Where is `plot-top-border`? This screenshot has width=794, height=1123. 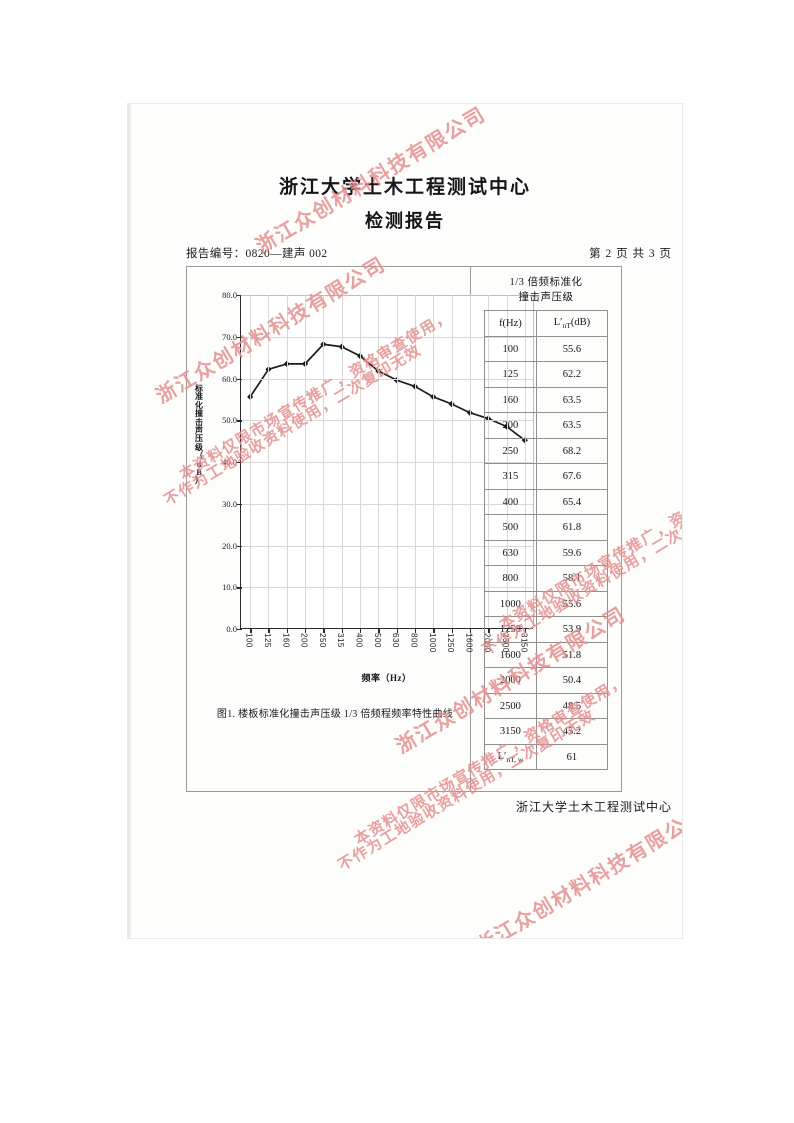 plot-top-border is located at coordinates (387, 295).